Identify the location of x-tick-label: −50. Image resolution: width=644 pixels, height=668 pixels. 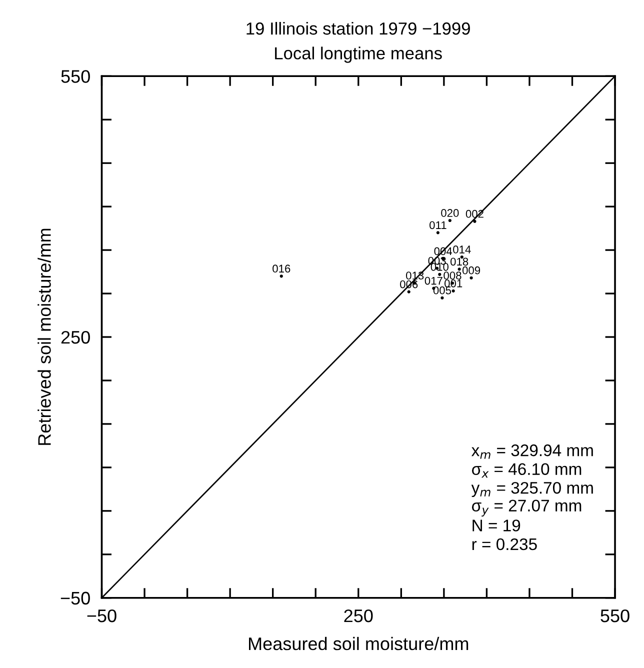
(101, 615).